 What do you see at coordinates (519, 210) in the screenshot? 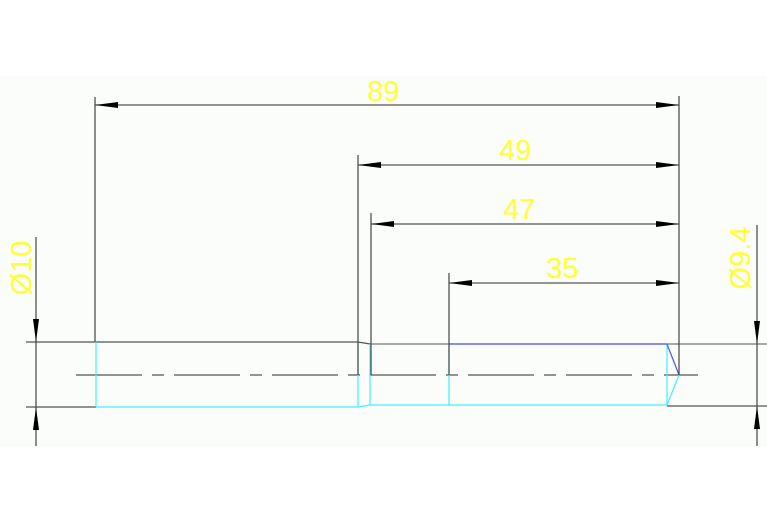
I see `dimension-text-47: 47` at bounding box center [519, 210].